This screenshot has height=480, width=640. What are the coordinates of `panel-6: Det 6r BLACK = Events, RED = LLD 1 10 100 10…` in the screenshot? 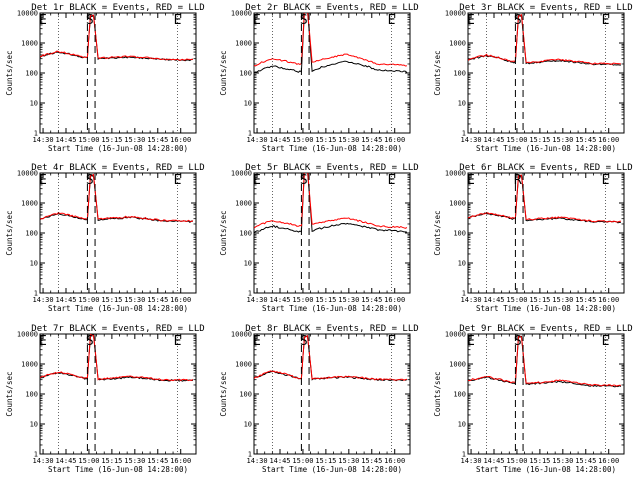 It's located at (533, 238).